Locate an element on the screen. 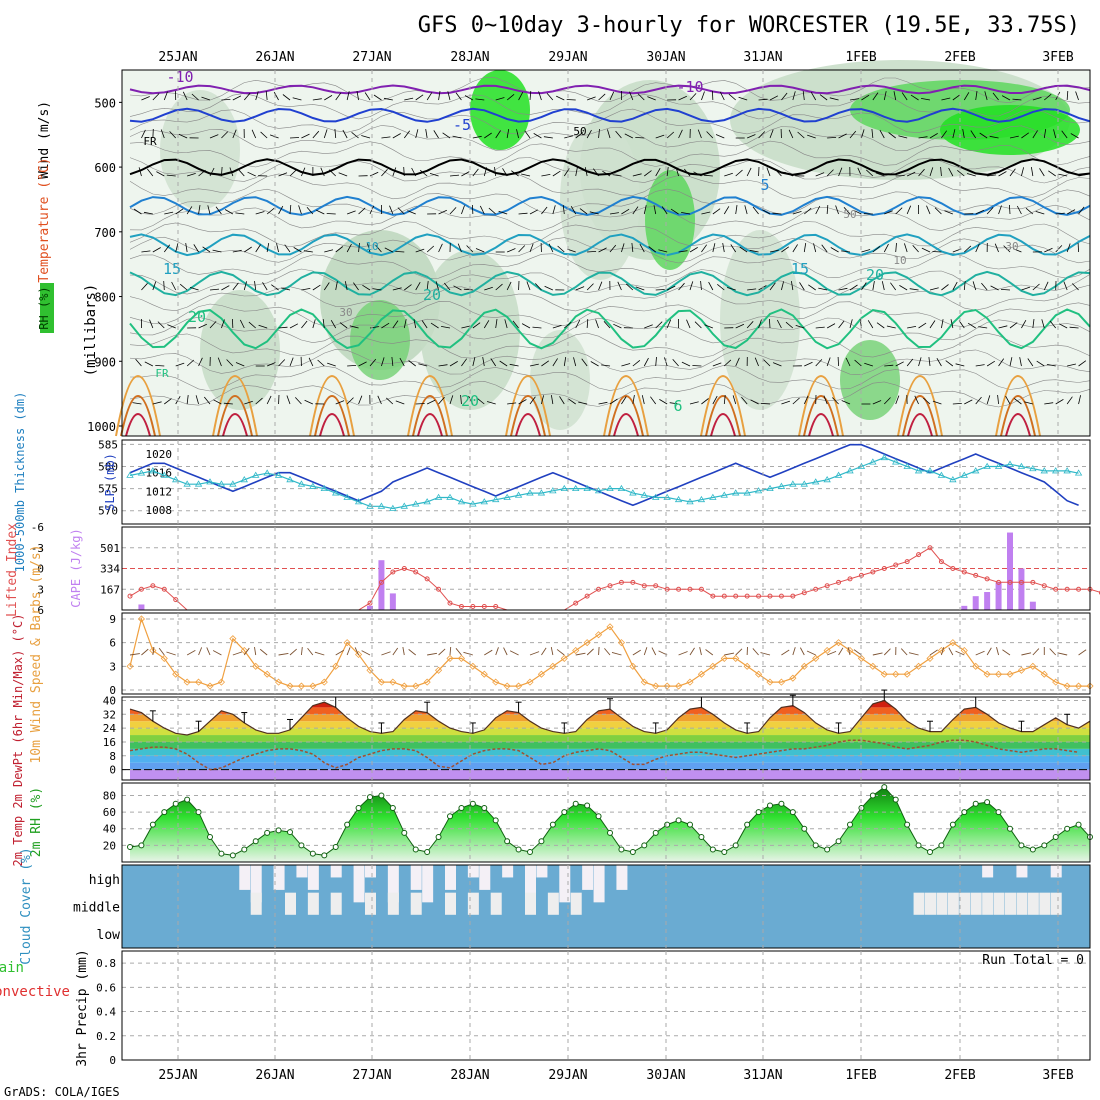 The width and height of the screenshot is (1100, 1100). contour-label: 6 is located at coordinates (677, 406).